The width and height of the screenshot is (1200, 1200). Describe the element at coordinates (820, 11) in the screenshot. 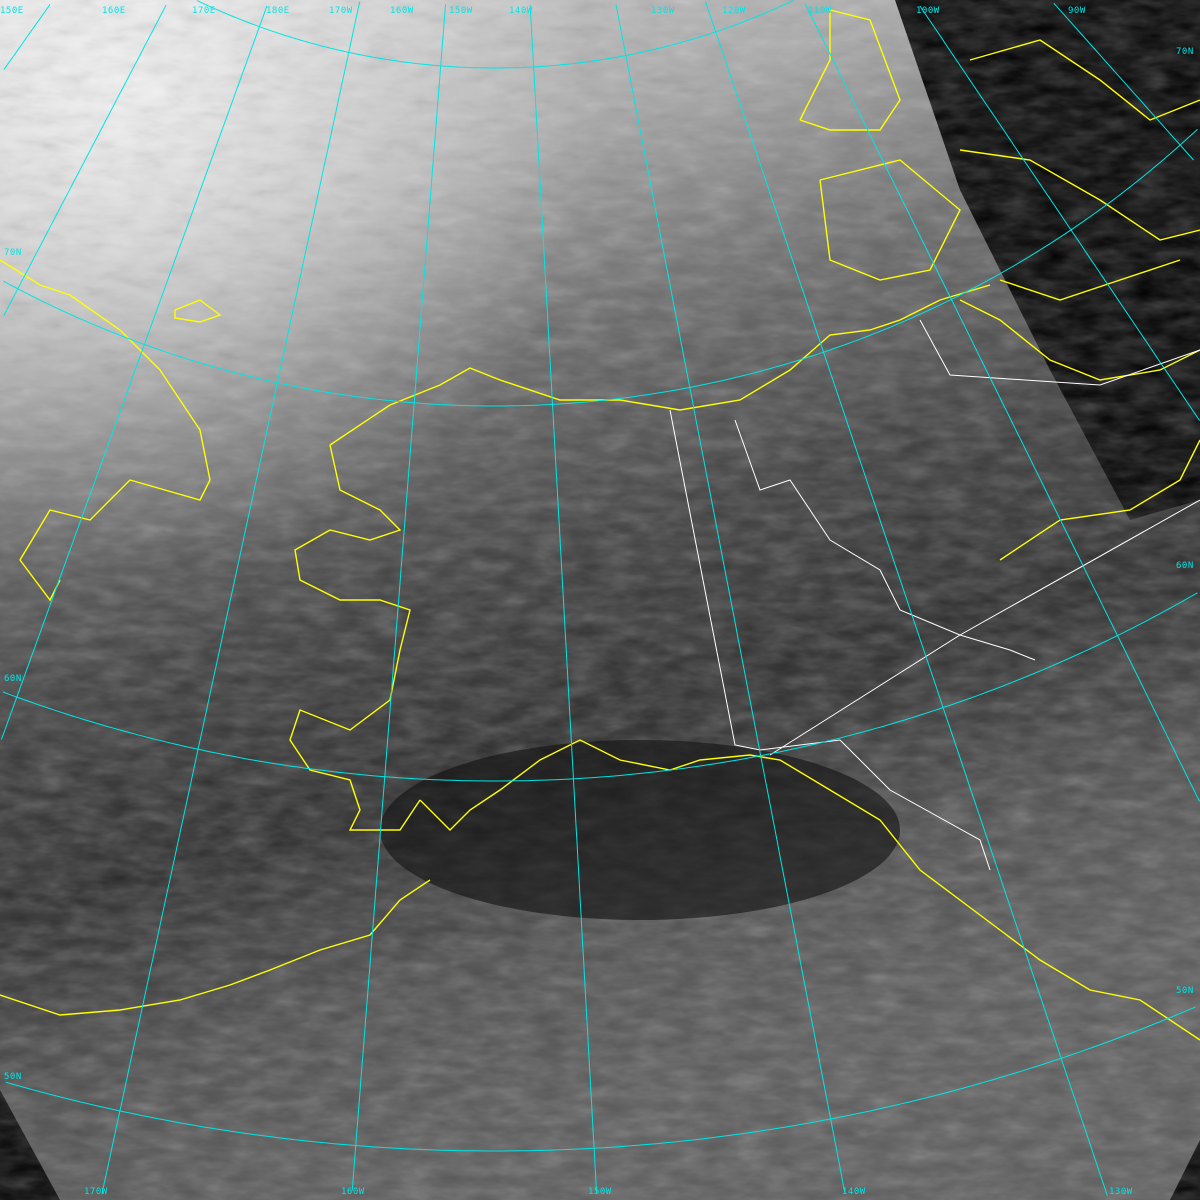

I see `lon-label-top: 110W` at that location.